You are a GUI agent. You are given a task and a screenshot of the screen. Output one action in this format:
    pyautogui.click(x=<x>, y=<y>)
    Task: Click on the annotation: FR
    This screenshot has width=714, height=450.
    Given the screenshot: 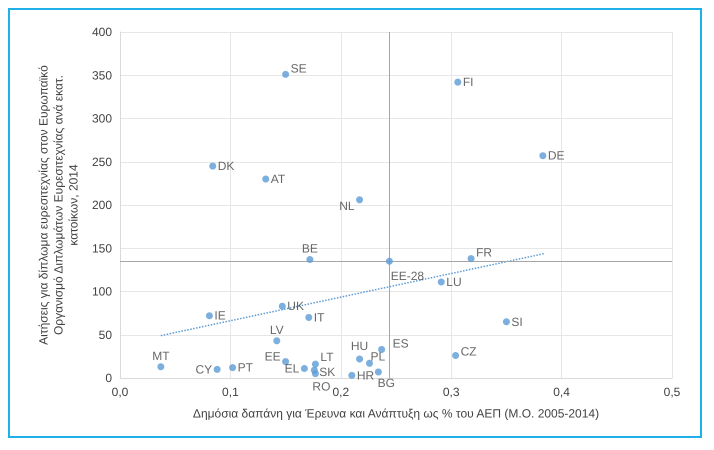 What is the action you would take?
    pyautogui.click(x=484, y=253)
    